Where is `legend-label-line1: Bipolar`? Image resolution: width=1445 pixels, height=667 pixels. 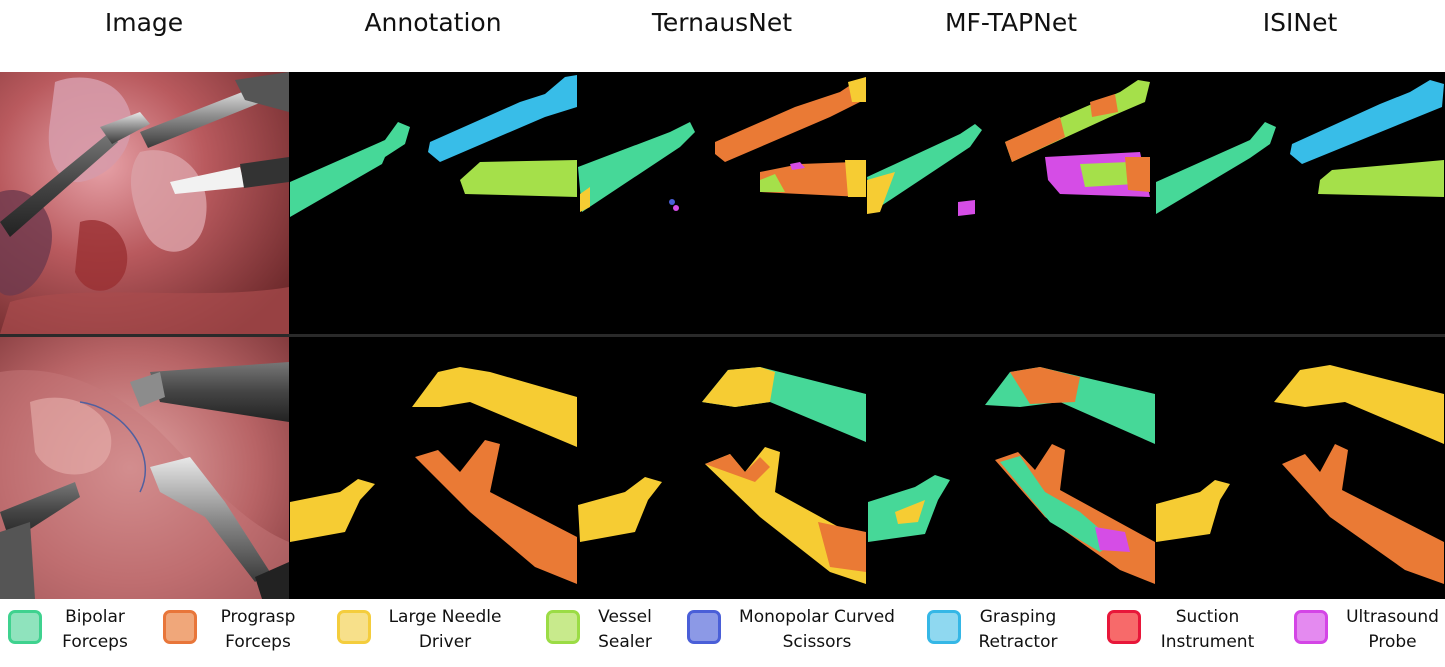 legend-label-line1: Bipolar is located at coordinates (95, 617).